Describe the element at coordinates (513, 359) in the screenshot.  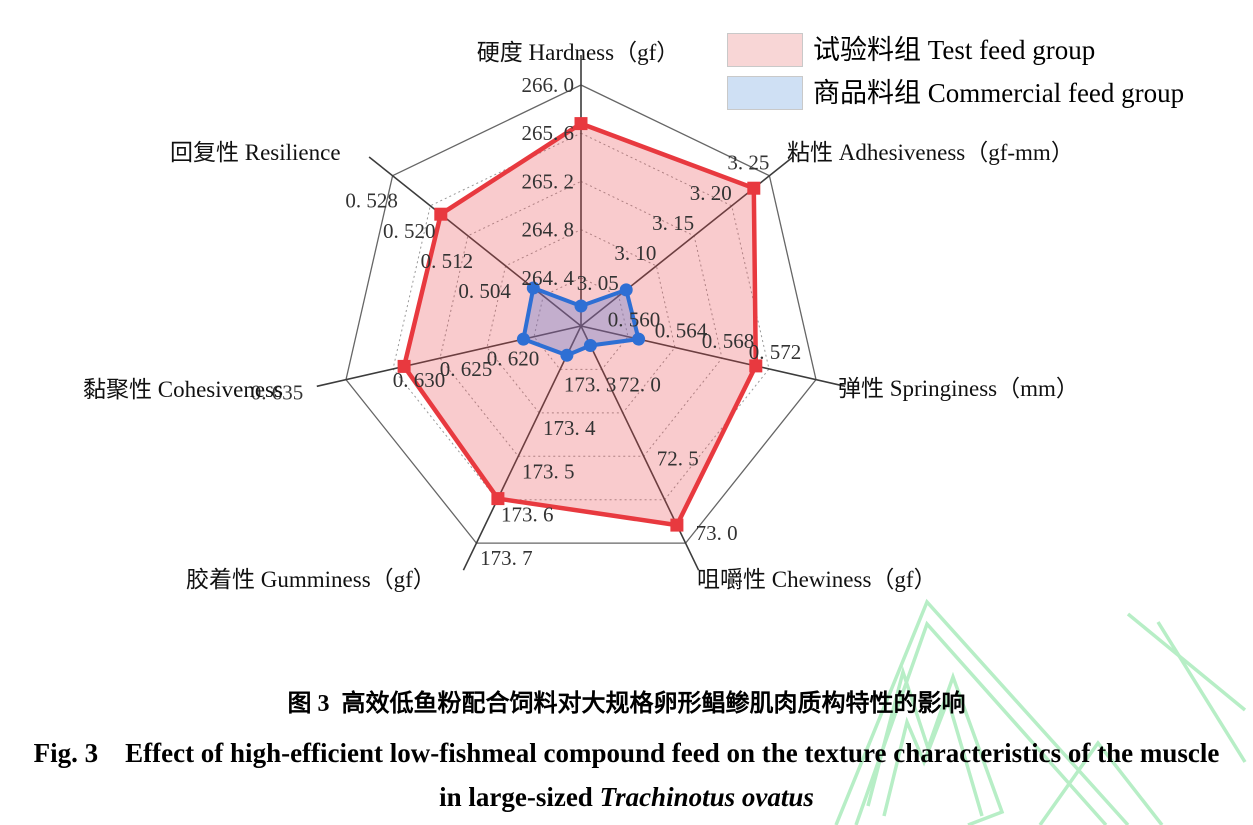
I see `tick-label: 0. 620` at that location.